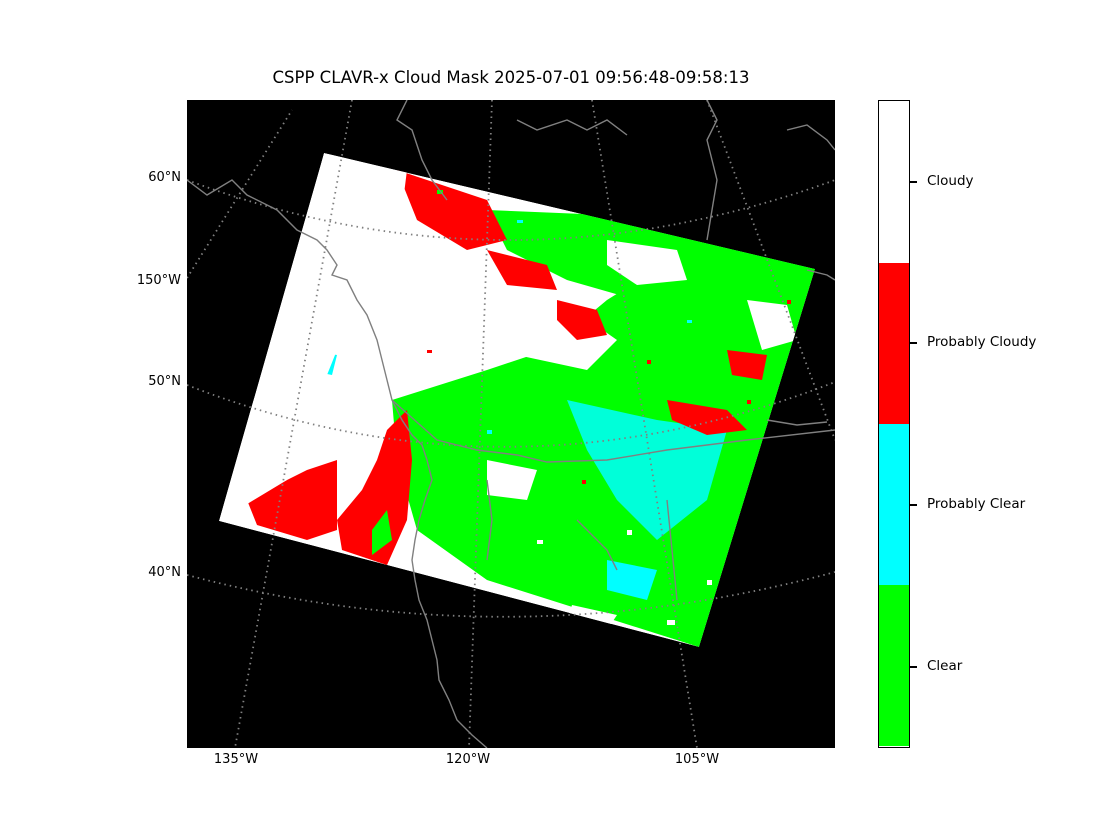 Image resolution: width=1120 pixels, height=840 pixels. I want to click on colorbar-label-probably-clear: Probably Clear, so click(976, 504).